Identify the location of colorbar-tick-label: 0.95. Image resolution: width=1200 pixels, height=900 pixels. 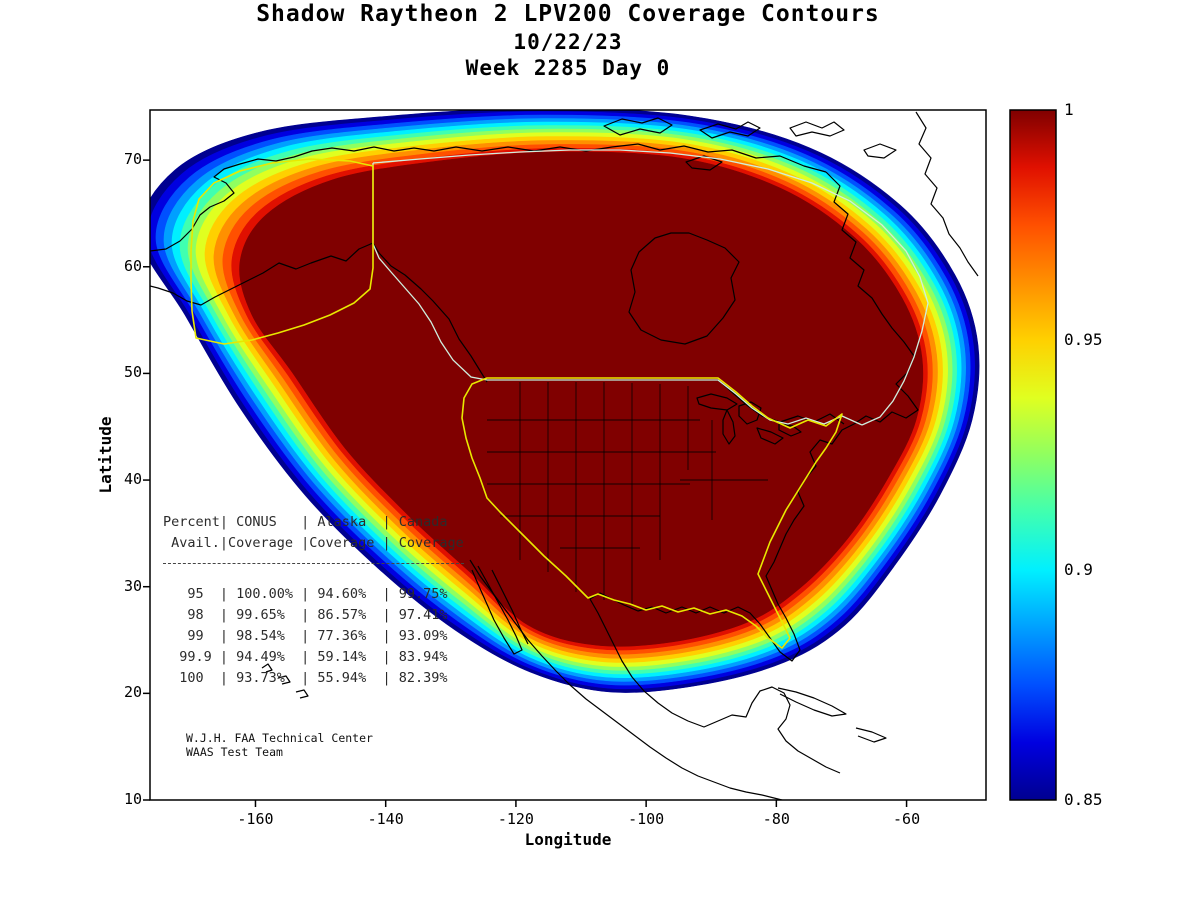
(1083, 339).